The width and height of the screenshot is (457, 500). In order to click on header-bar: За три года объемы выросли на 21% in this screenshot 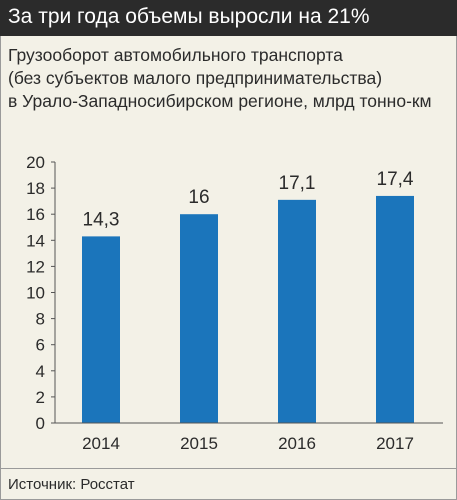, I will do `click(228, 18)`.